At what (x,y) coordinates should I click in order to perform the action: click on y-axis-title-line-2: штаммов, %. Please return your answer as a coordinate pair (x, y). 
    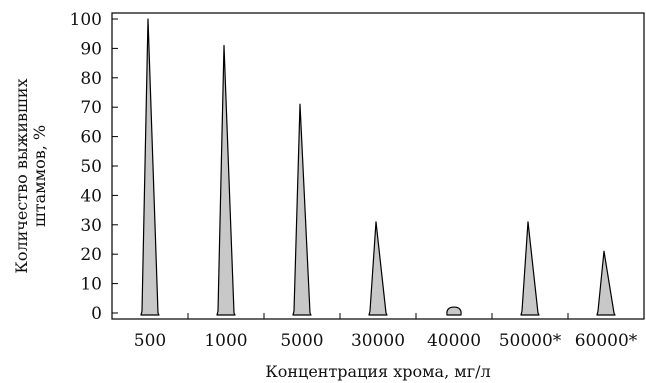
    Looking at the image, I should click on (39, 176).